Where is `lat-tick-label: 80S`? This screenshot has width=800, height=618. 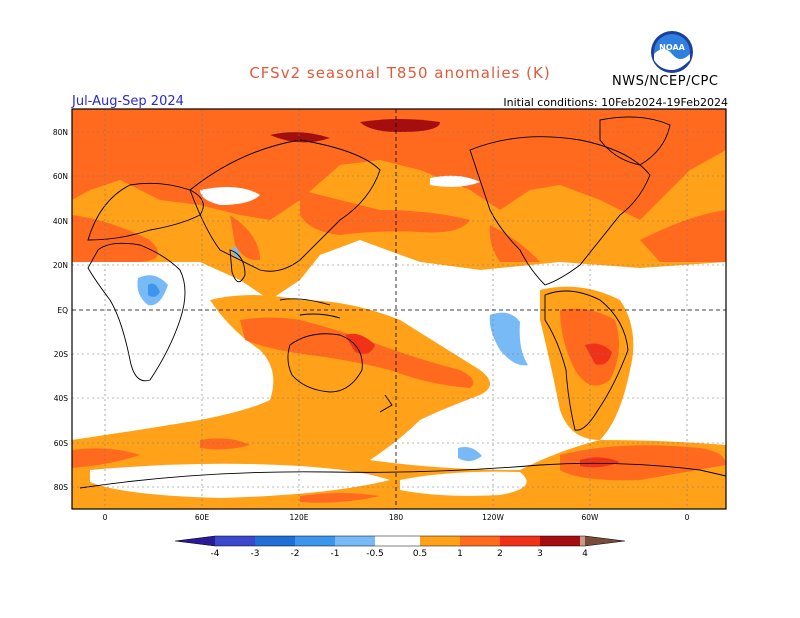
lat-tick-label: 80S is located at coordinates (61, 487).